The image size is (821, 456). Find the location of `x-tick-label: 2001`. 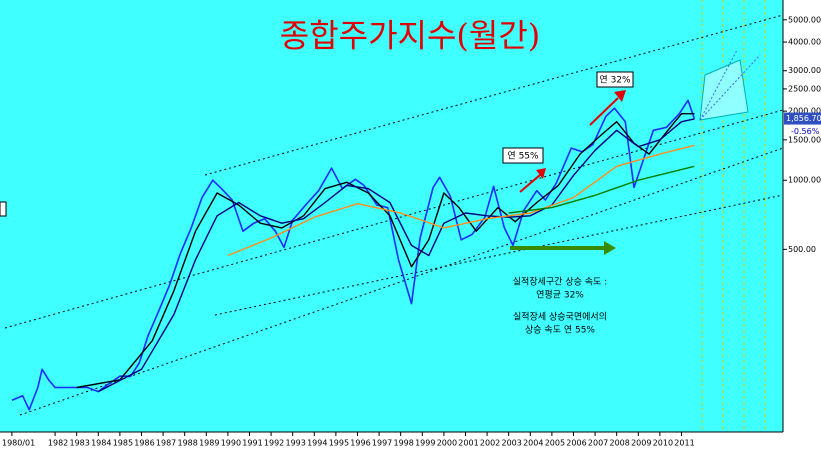

x-tick-label: 2001 is located at coordinates (468, 443).